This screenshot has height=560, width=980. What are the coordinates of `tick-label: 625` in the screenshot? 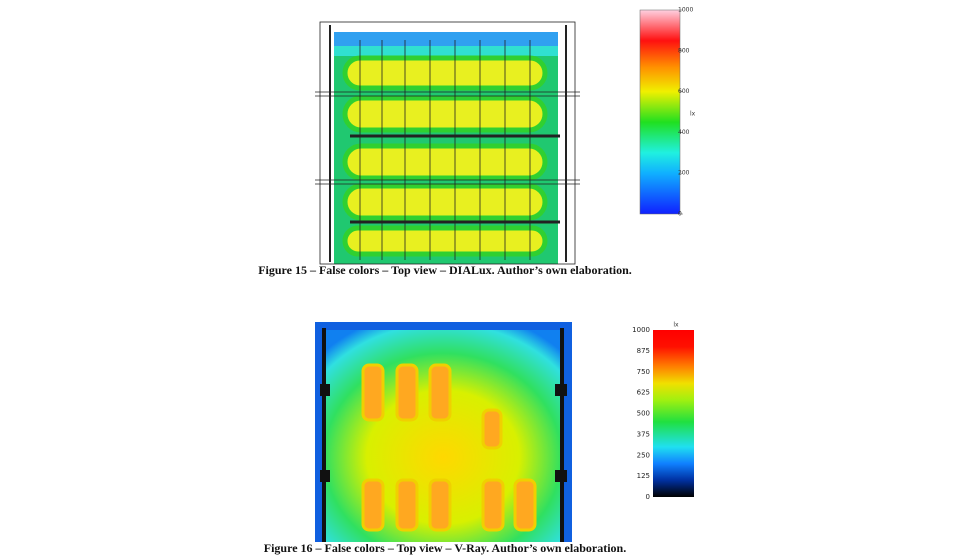 It's located at (643, 393).